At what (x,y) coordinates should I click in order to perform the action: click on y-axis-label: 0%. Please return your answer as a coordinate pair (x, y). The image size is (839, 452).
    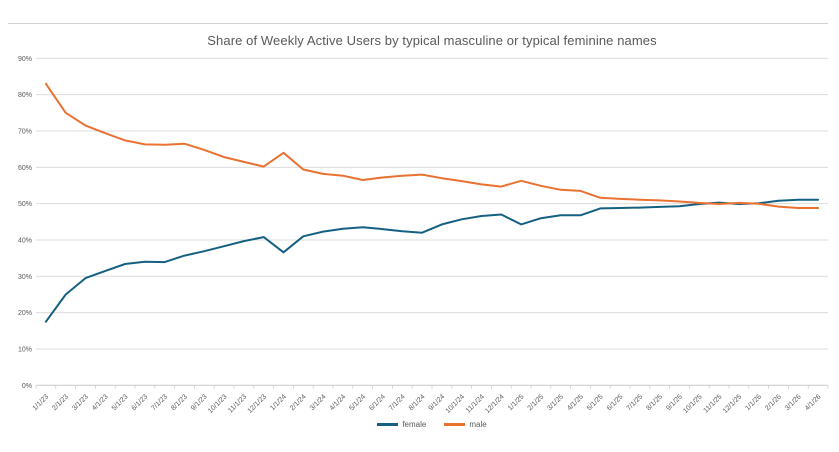
    Looking at the image, I should click on (27, 386).